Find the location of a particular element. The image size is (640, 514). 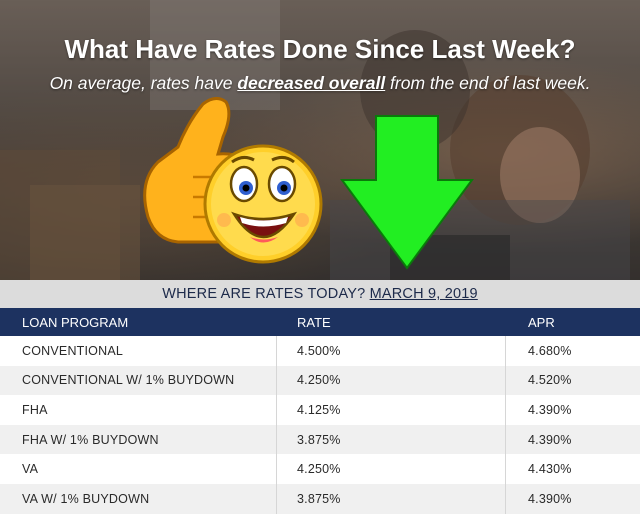

subline-after: from the end of last week. is located at coordinates (488, 83).